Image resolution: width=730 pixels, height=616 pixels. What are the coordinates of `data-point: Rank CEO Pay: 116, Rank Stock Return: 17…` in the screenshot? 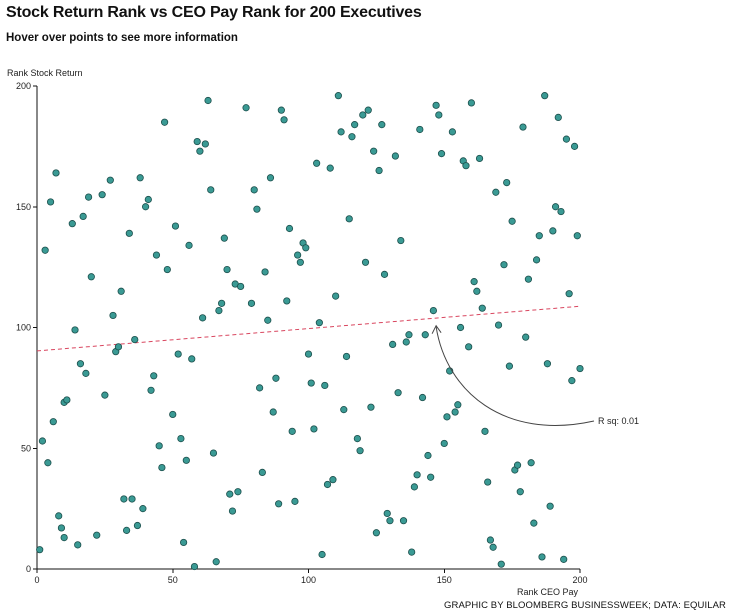 It's located at (352, 137).